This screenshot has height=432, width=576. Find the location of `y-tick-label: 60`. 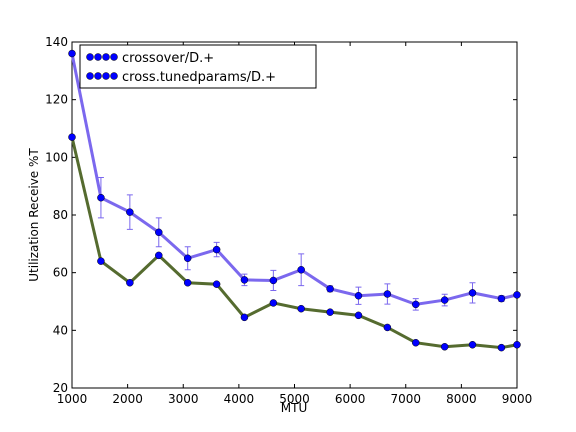

y-tick-label: 60 is located at coordinates (60, 273).